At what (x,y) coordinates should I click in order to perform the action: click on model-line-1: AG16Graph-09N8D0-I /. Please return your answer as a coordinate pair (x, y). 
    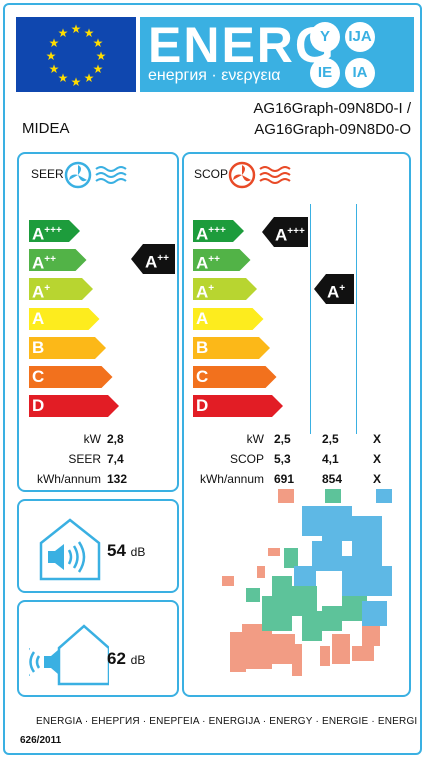
    Looking at the image, I should click on (332, 108).